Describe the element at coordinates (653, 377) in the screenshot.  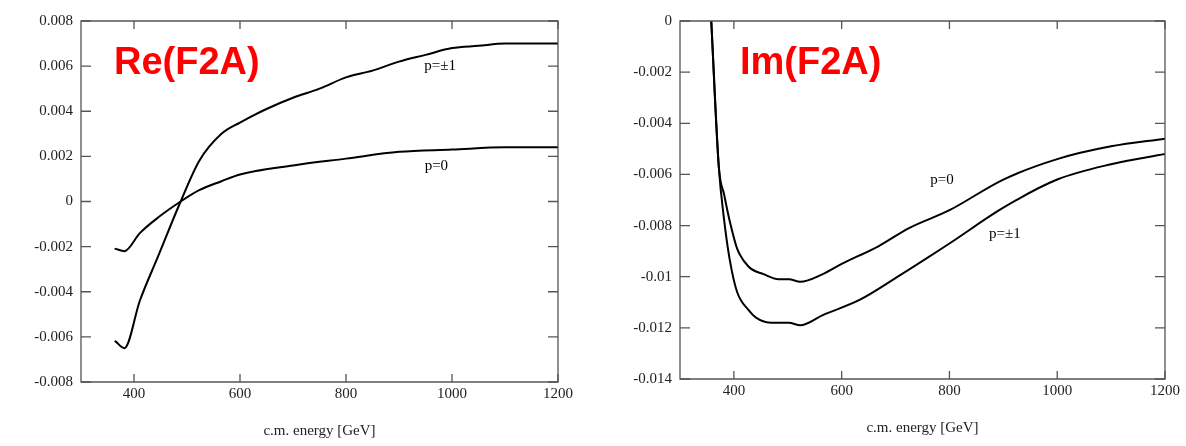
I see `y-tick-label: -0.014` at that location.